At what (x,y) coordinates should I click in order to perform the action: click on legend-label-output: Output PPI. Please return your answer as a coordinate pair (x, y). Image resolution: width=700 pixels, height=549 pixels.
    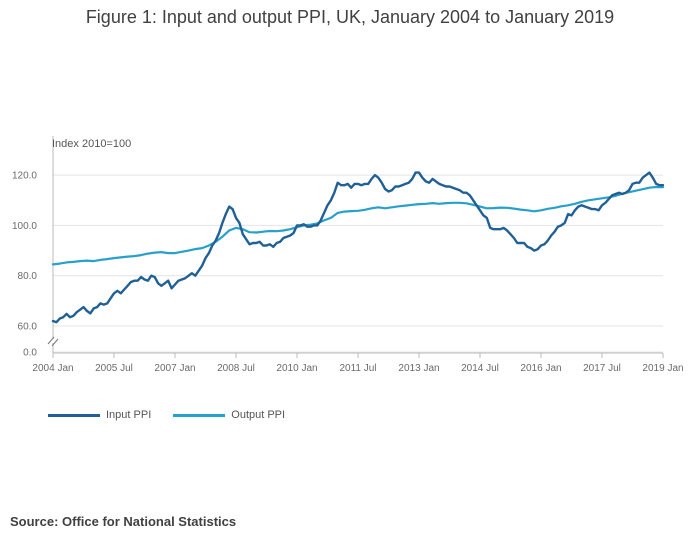
    Looking at the image, I should click on (258, 415).